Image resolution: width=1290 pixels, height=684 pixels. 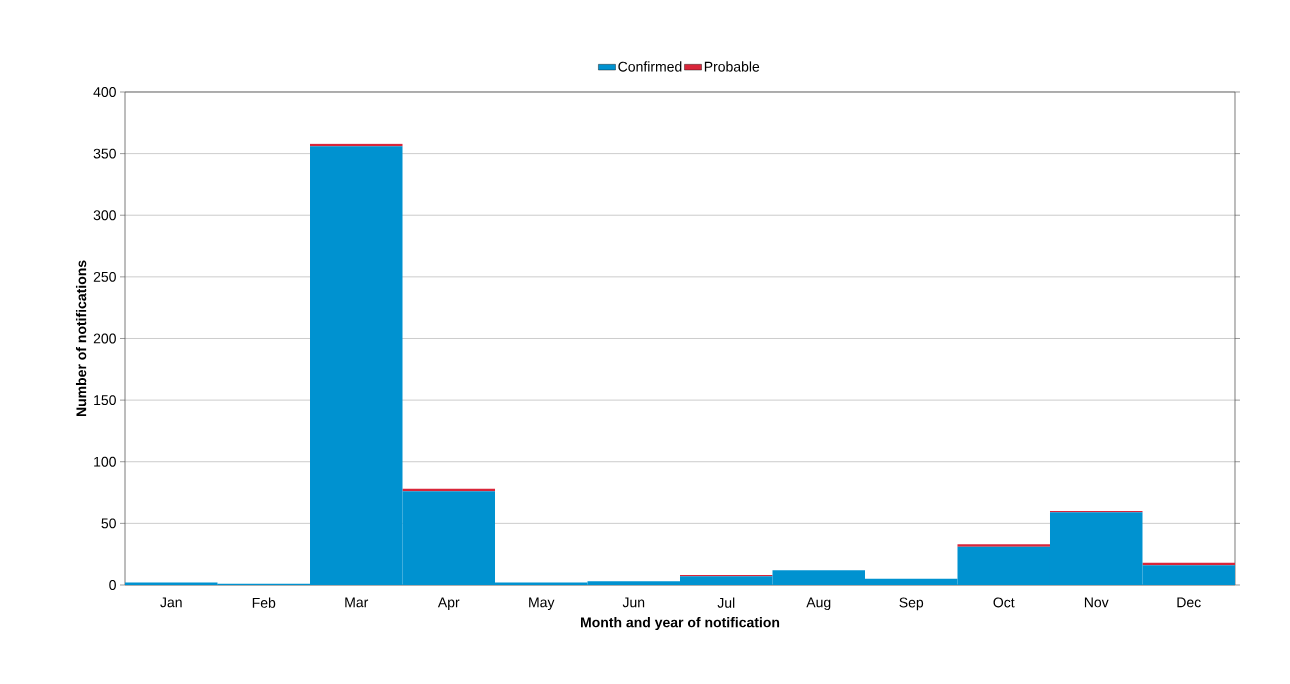 I want to click on y-tick-label: 300, so click(x=104, y=215).